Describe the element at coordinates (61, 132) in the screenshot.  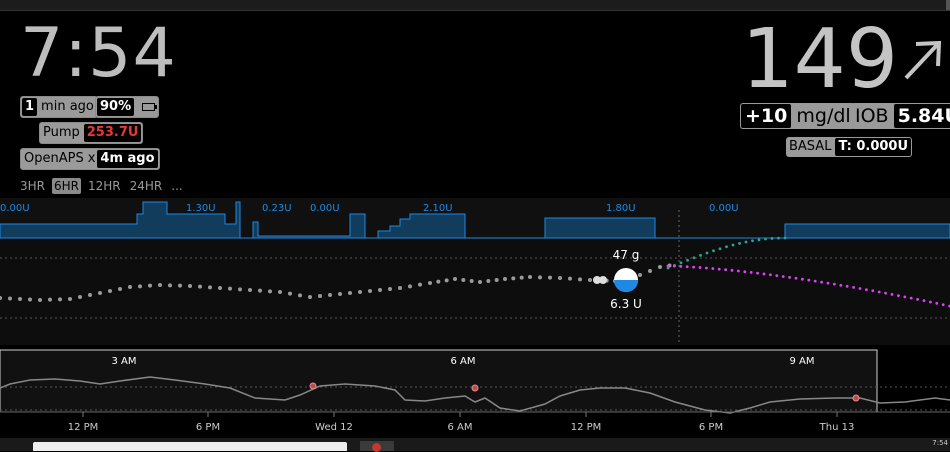
I see `pump-label: Pump` at that location.